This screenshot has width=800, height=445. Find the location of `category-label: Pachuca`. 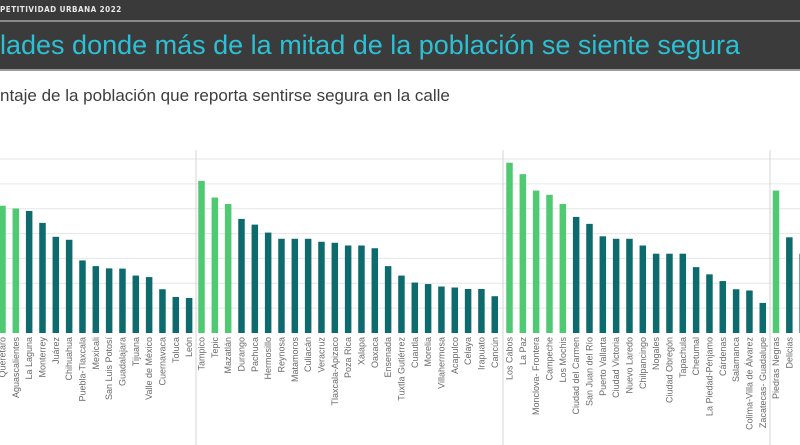

category-label: Pachuca is located at coordinates (255, 354).